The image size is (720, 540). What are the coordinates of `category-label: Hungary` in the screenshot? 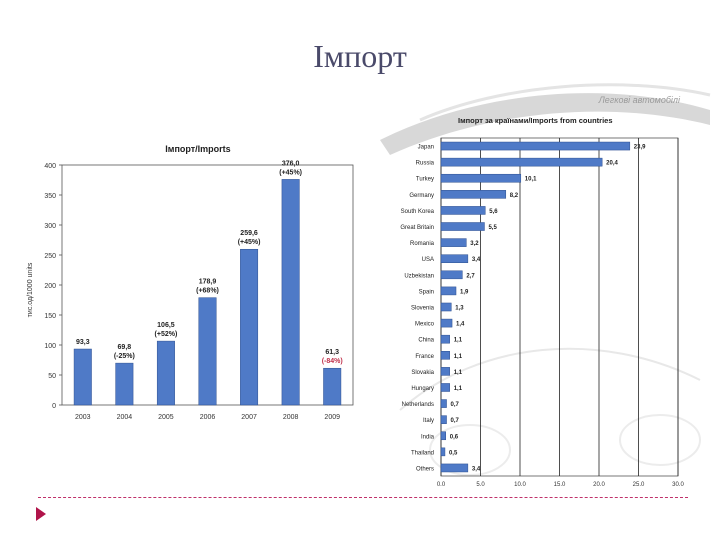 It's located at (422, 389).